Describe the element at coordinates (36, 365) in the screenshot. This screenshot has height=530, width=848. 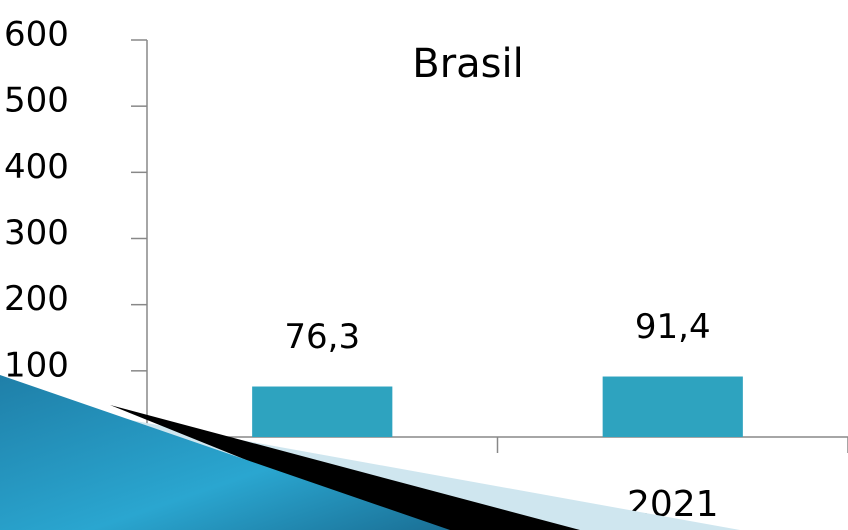
I see `y-tick-label: 100` at that location.